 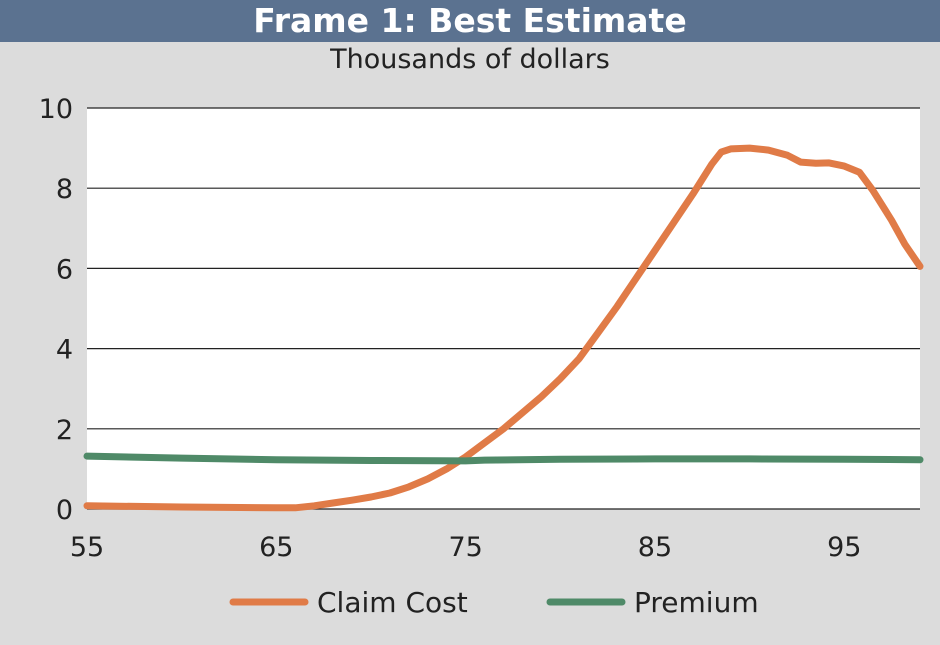 What do you see at coordinates (56, 109) in the screenshot?
I see `y-tick-label: 10` at bounding box center [56, 109].